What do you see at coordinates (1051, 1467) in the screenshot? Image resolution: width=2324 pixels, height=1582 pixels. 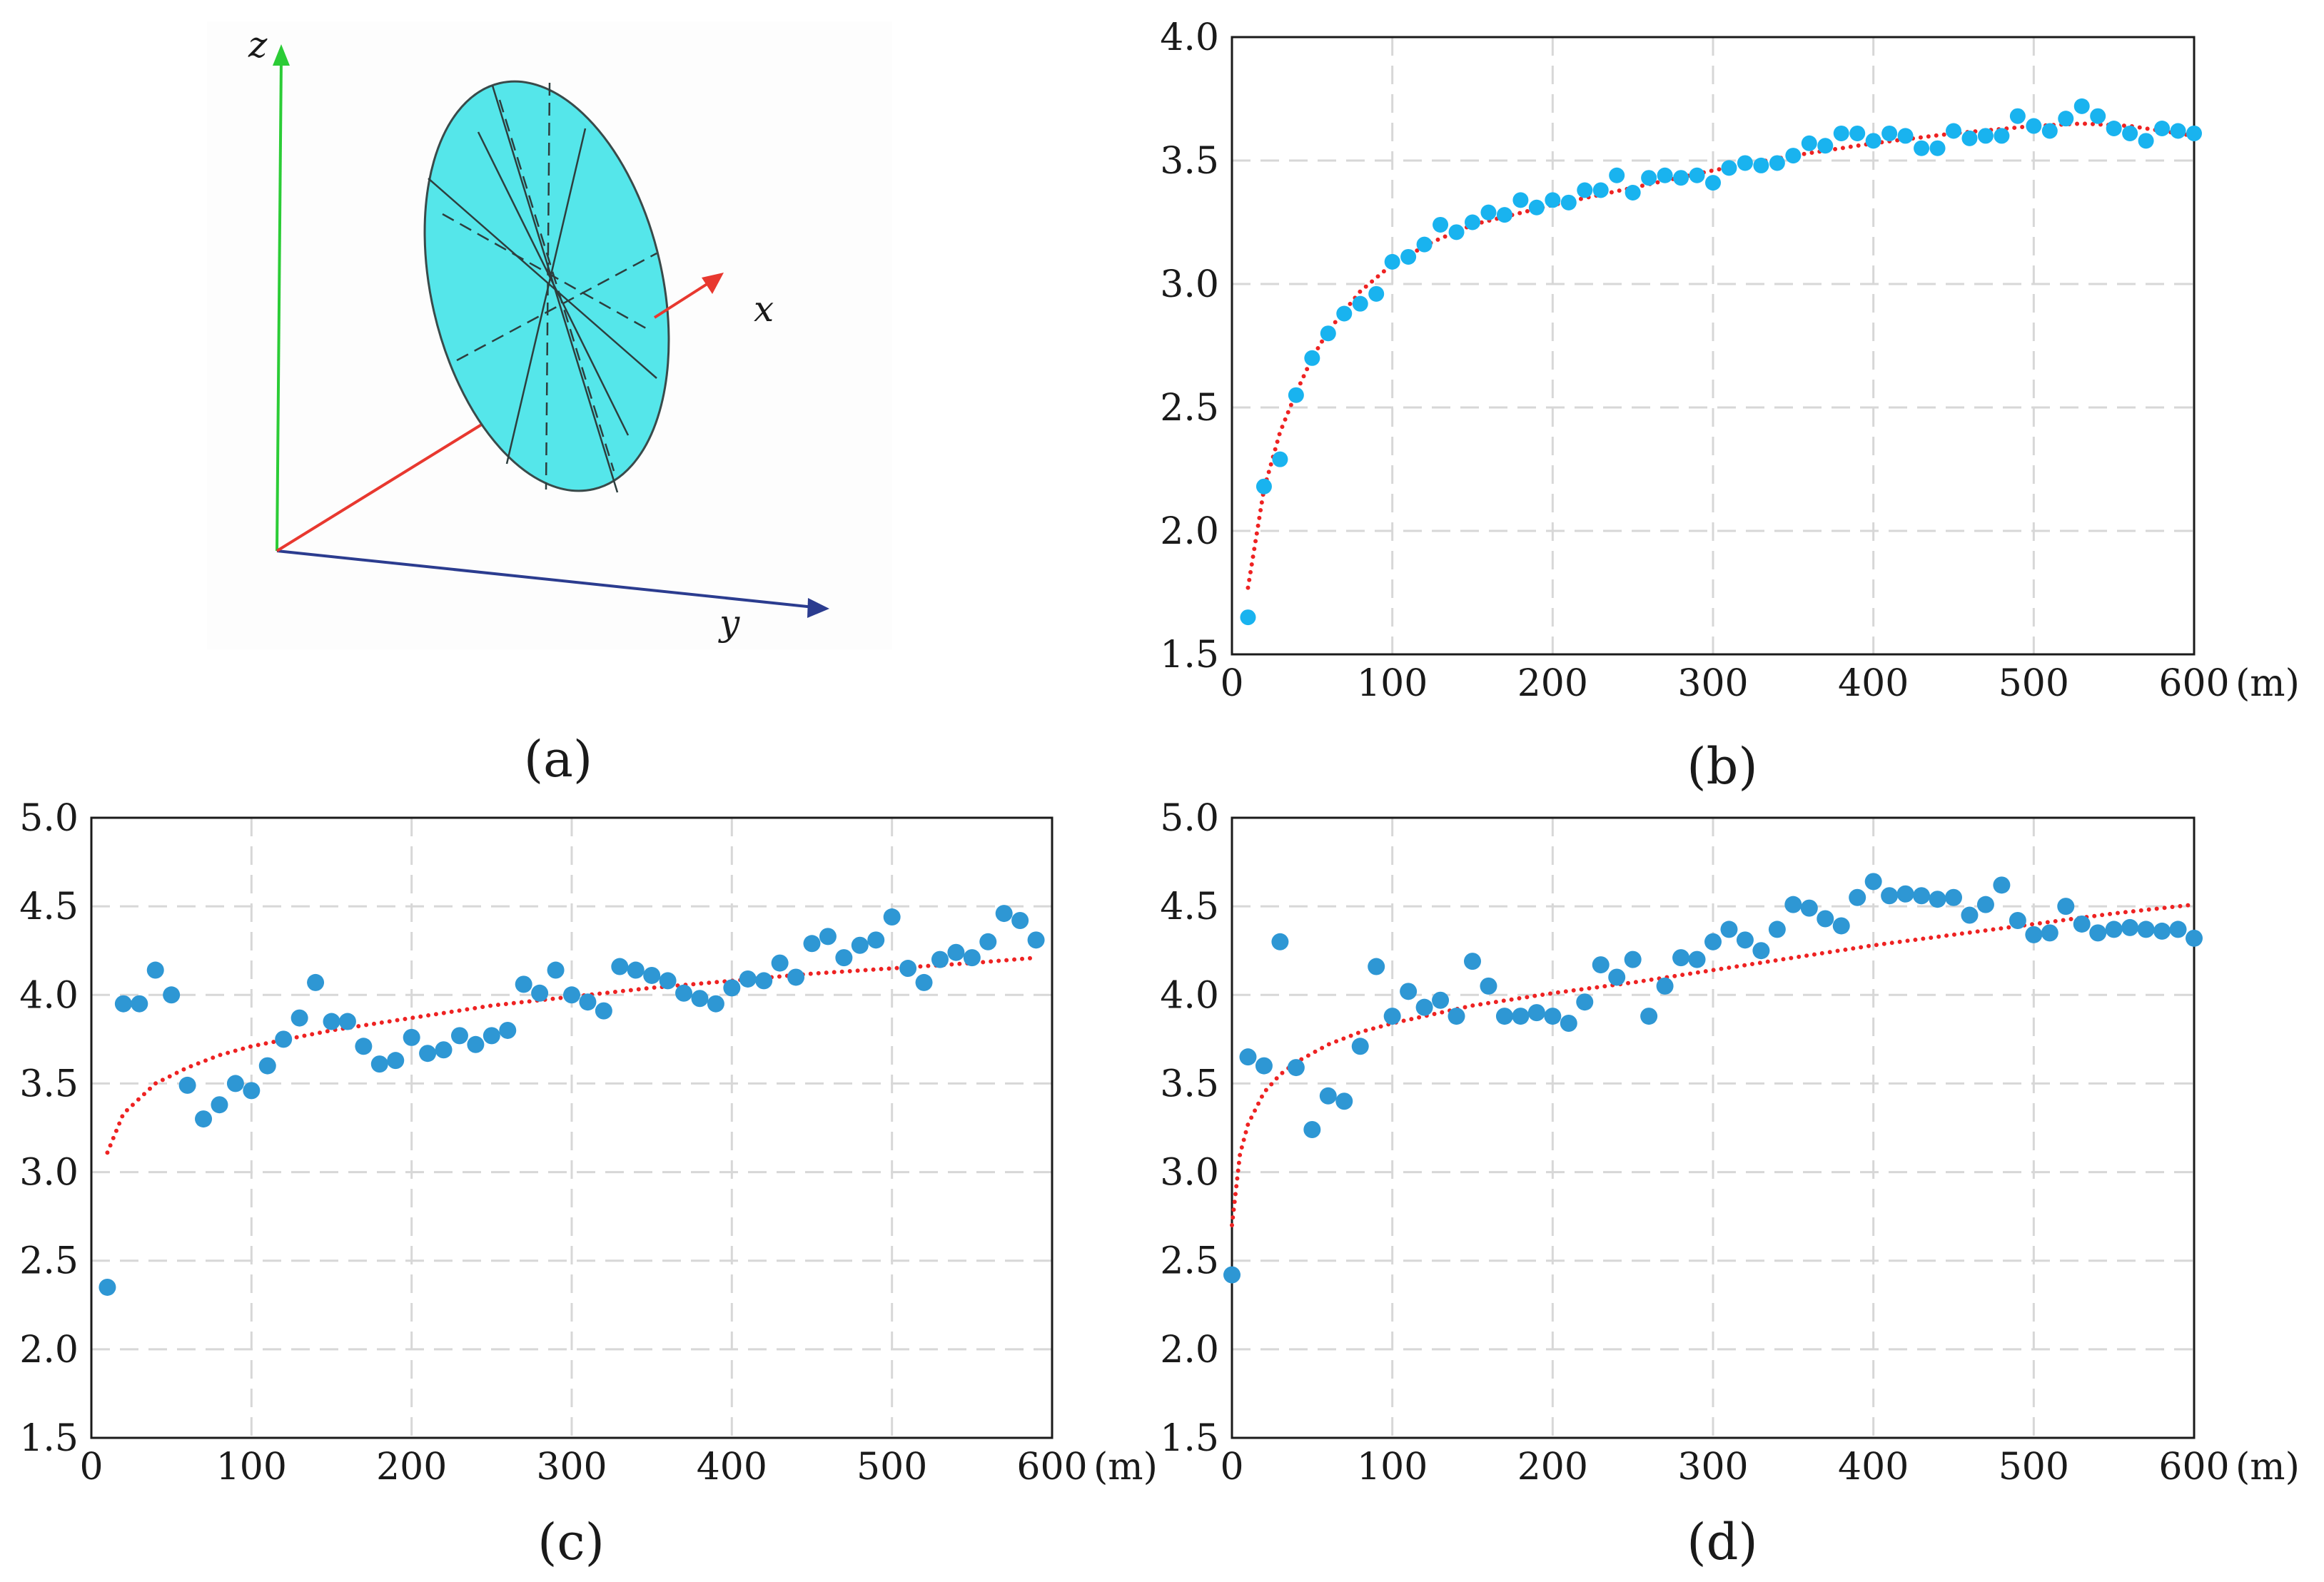 I see `x-tick-label: 600` at bounding box center [1051, 1467].